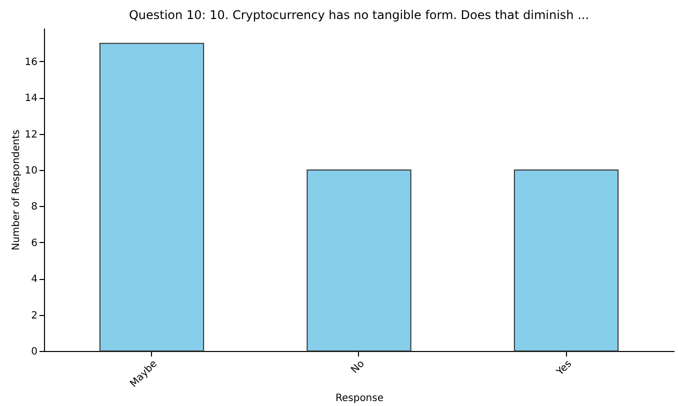 The height and width of the screenshot is (406, 678). I want to click on y-tick-label: 10, so click(31, 171).